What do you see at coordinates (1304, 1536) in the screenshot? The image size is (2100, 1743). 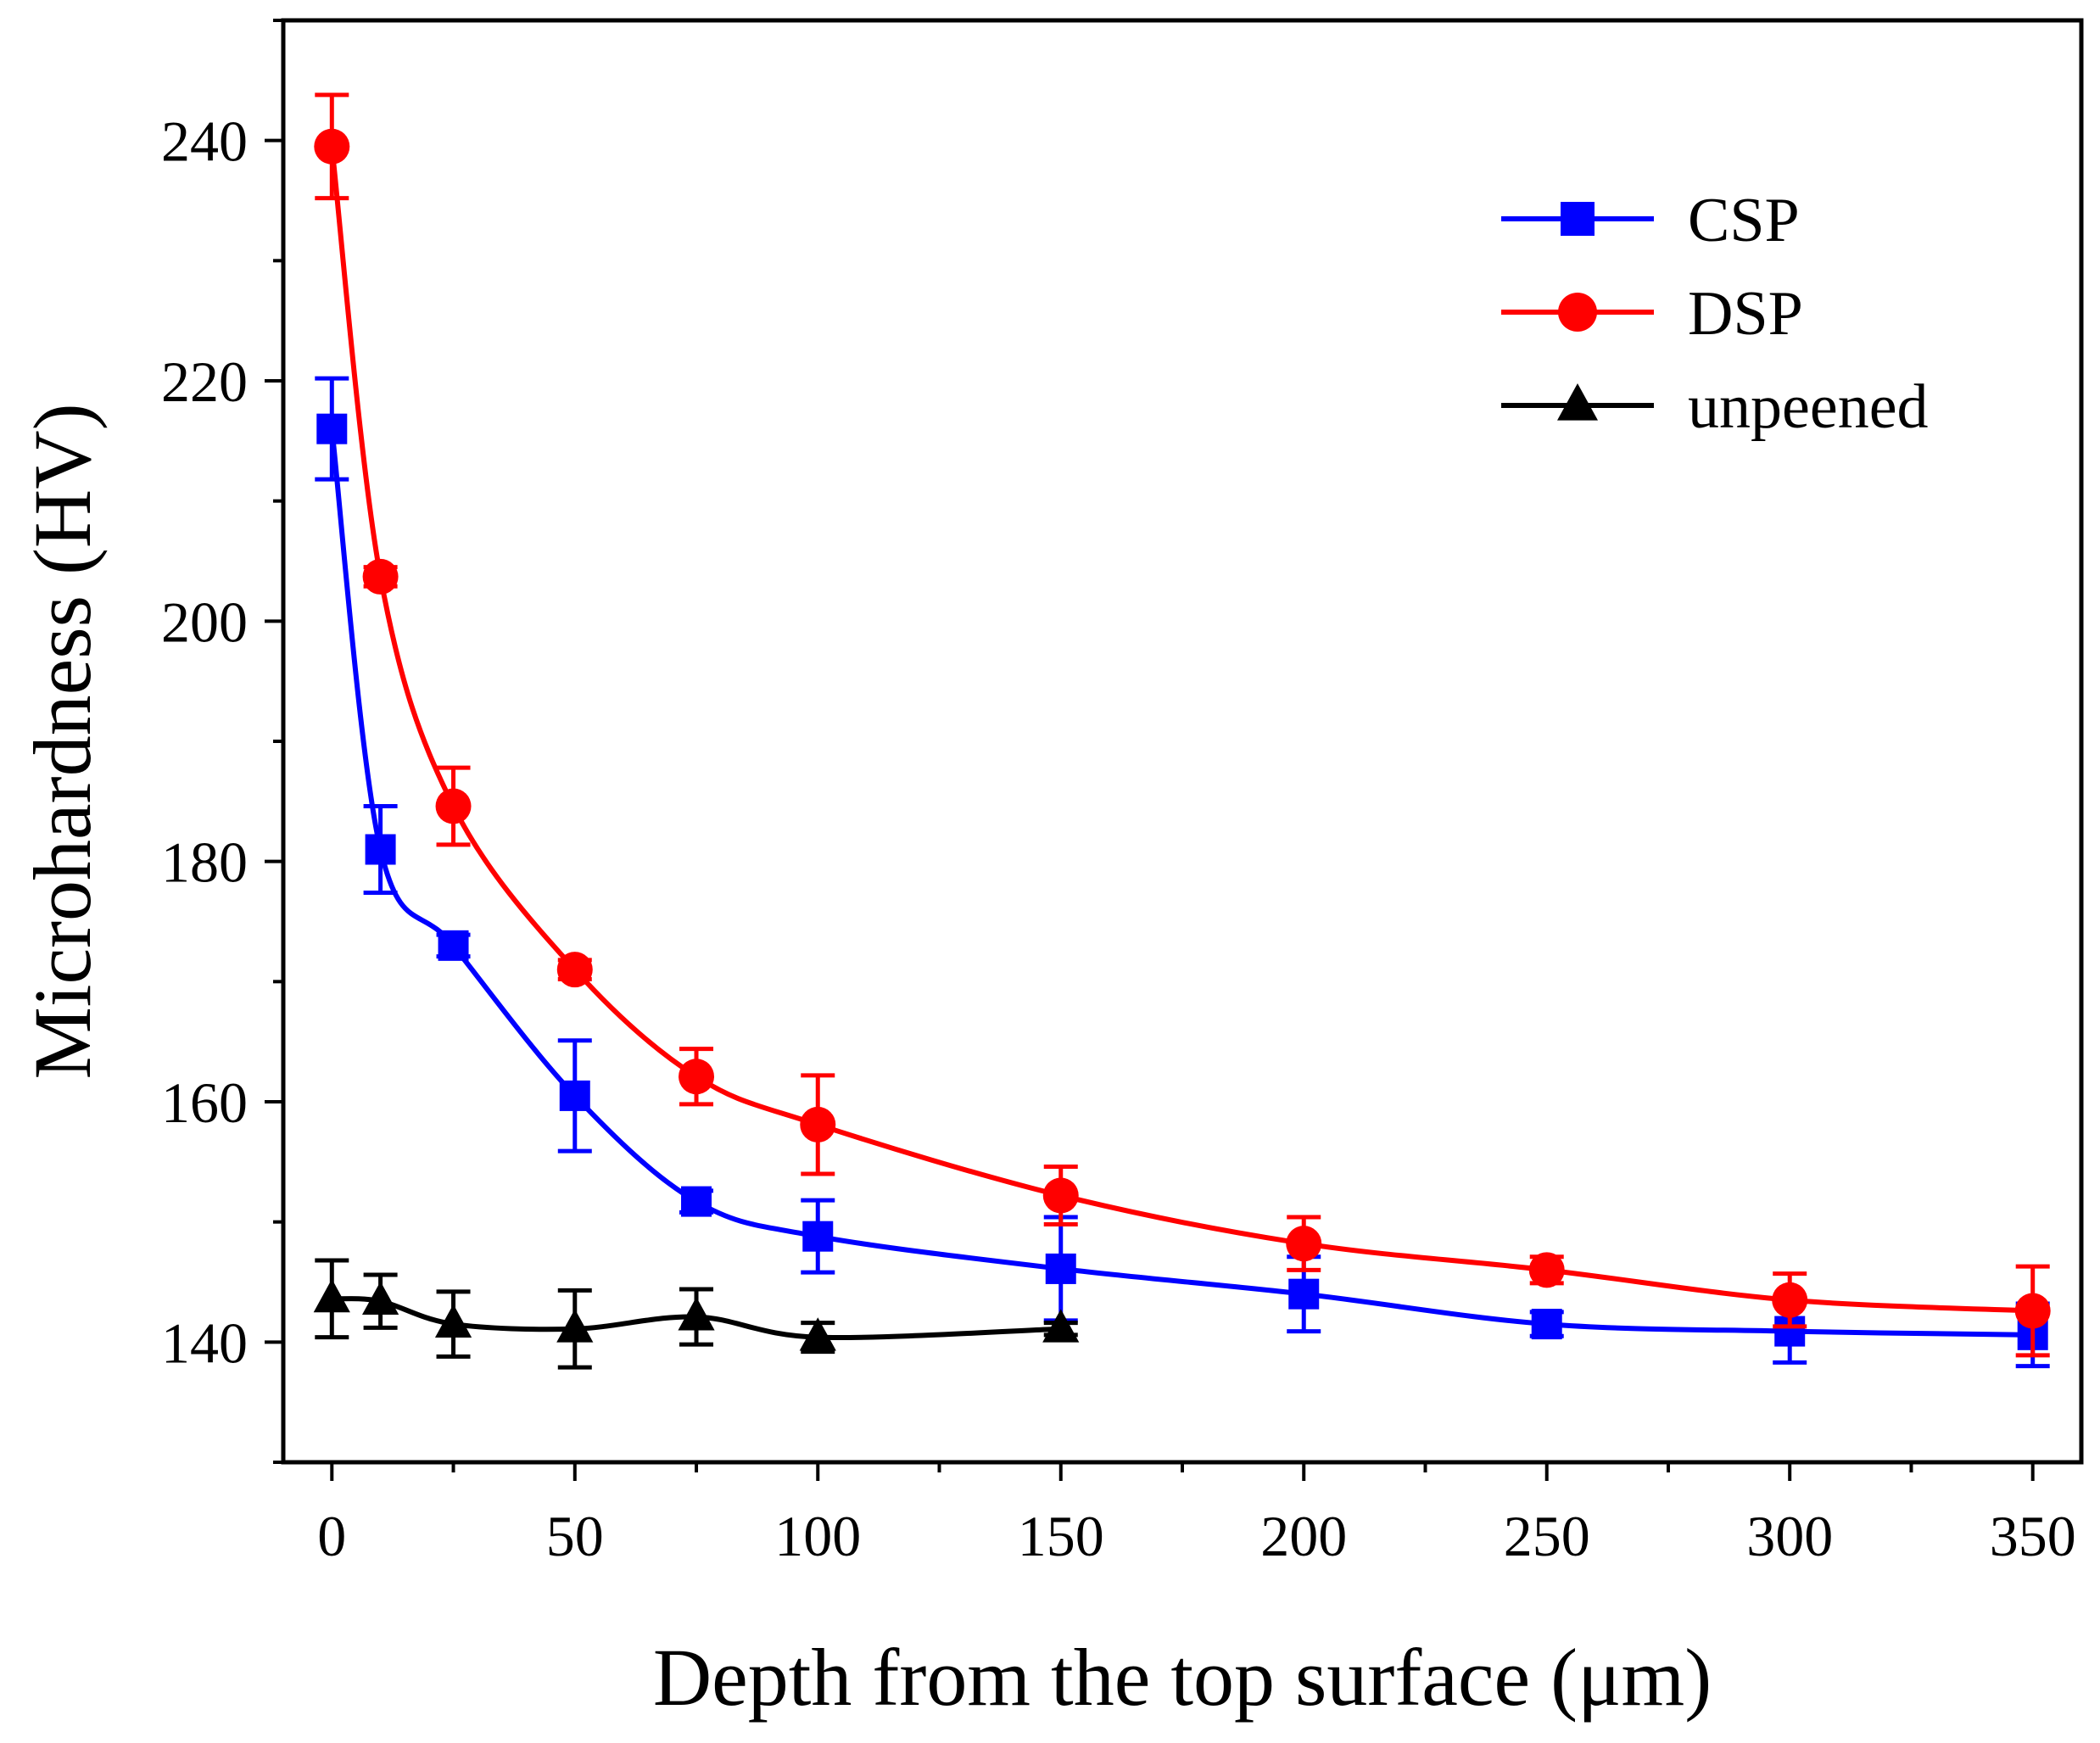 I see `x-tick-label: 200` at bounding box center [1304, 1536].